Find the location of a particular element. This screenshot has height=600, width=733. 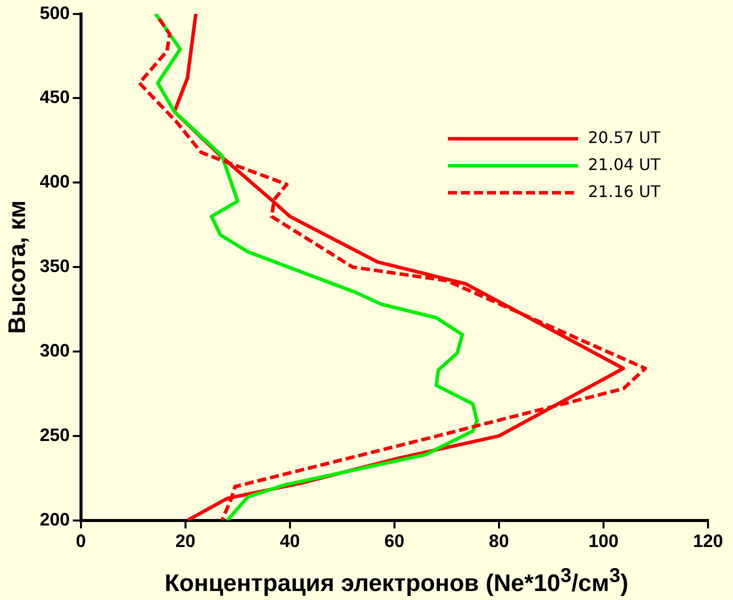

x-axis-title: Концентрация электронов (Ne*10$^{3}$/см$^{3}$) is located at coordinates (397, 581).